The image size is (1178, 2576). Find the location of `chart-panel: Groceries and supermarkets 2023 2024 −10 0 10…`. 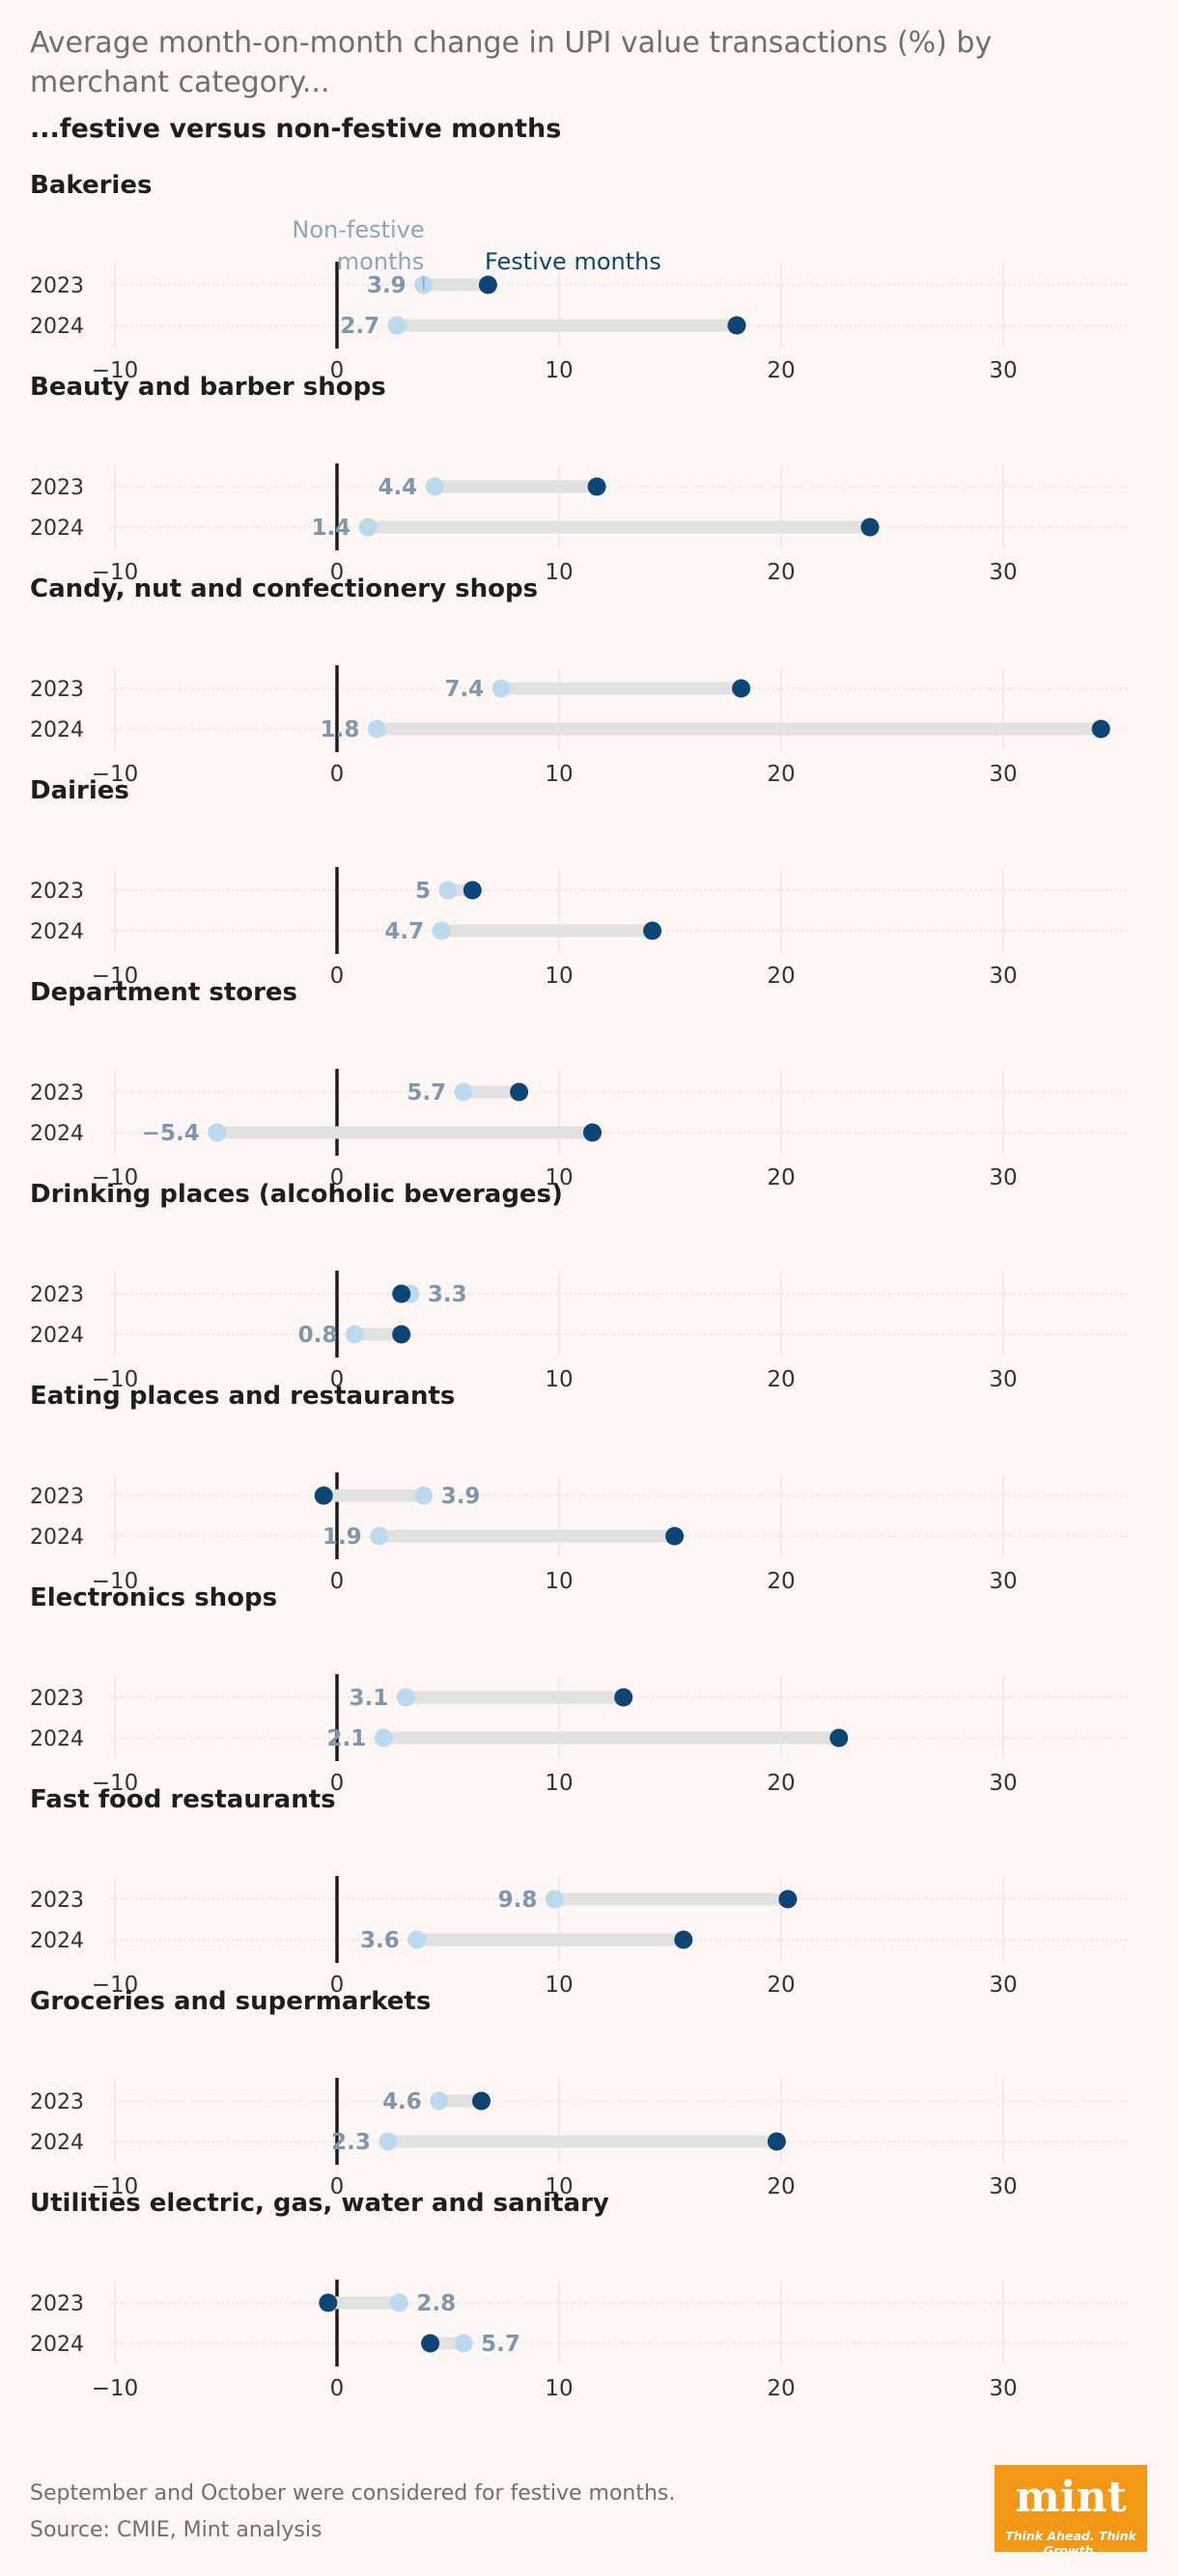

chart-panel: Groceries and supermarkets 2023 2024 −10 0 10… is located at coordinates (580, 2093).